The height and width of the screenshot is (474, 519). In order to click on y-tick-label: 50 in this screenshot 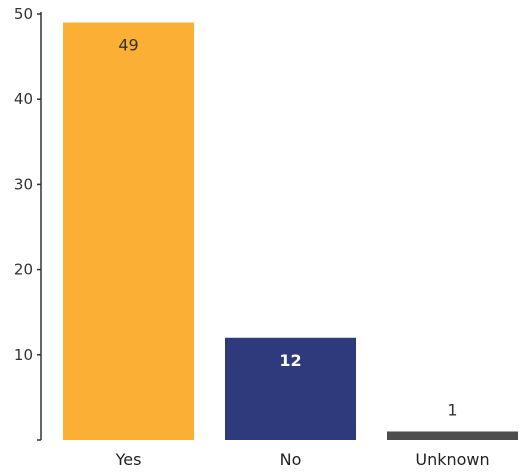, I will do `click(23, 14)`.